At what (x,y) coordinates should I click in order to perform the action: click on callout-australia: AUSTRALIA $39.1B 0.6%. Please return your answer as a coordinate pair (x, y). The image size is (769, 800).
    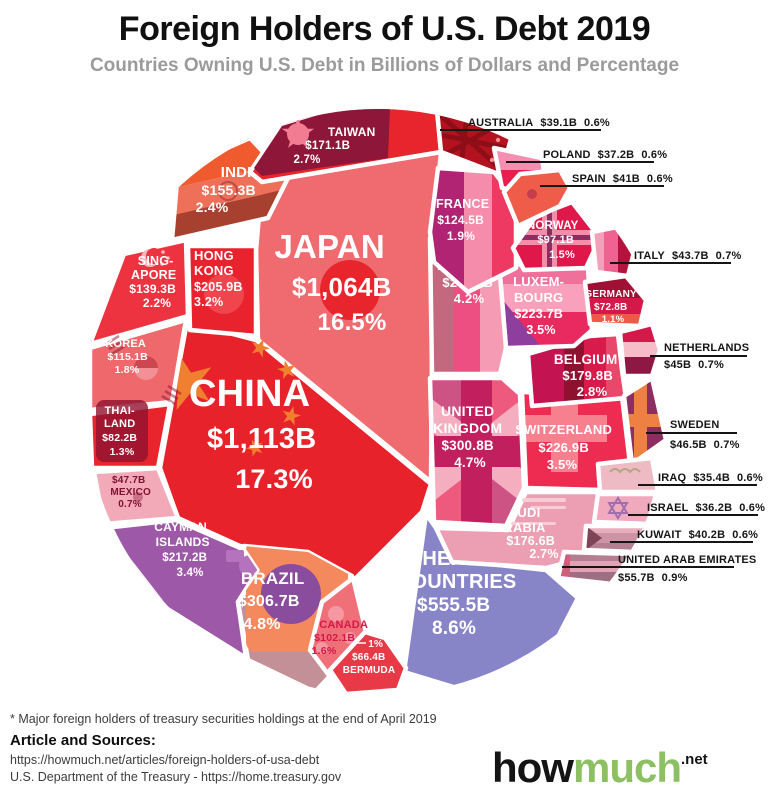
    Looking at the image, I should click on (525, 124).